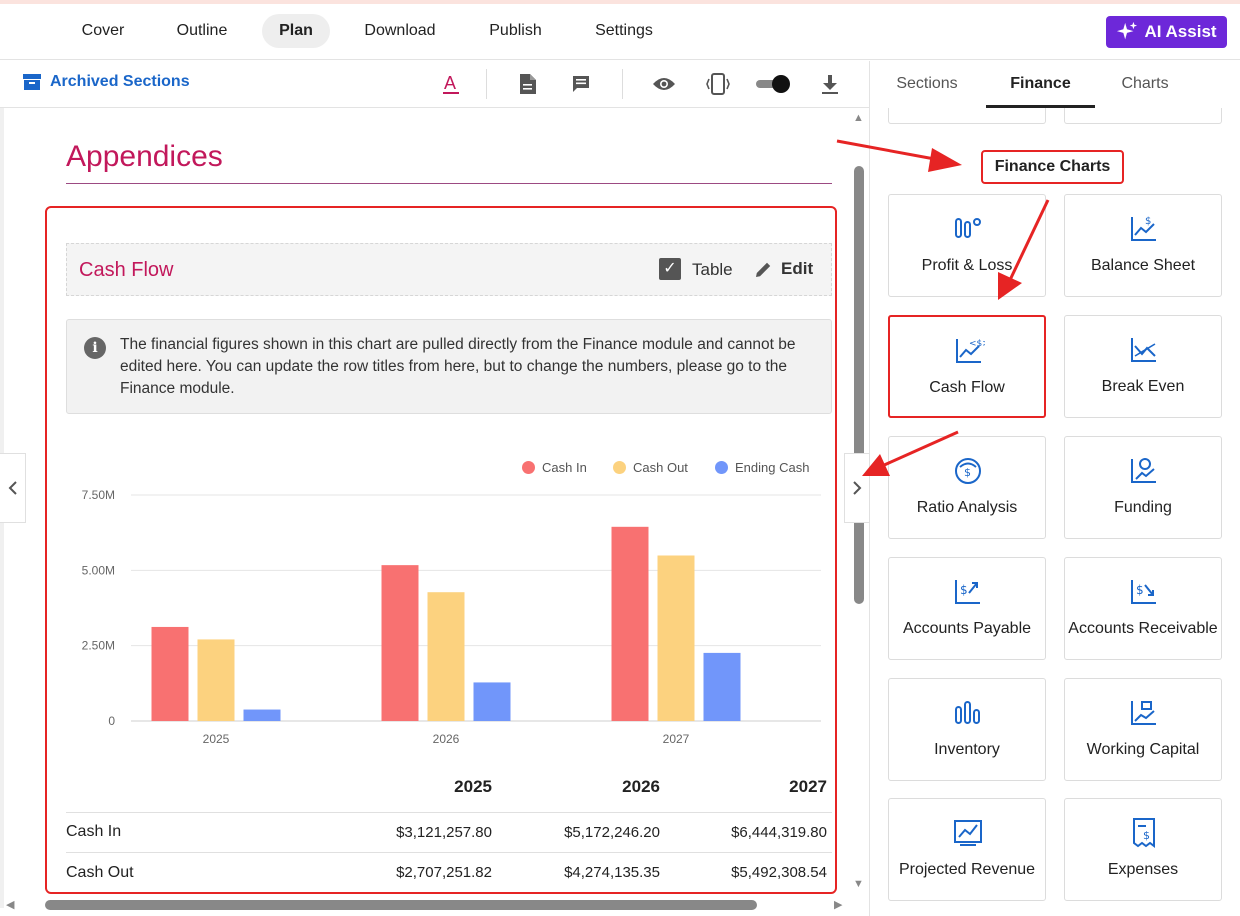 This screenshot has height=916, width=1240. Describe the element at coordinates (967, 849) in the screenshot. I see `finance-card-projected-revenue: Projected Revenue` at that location.